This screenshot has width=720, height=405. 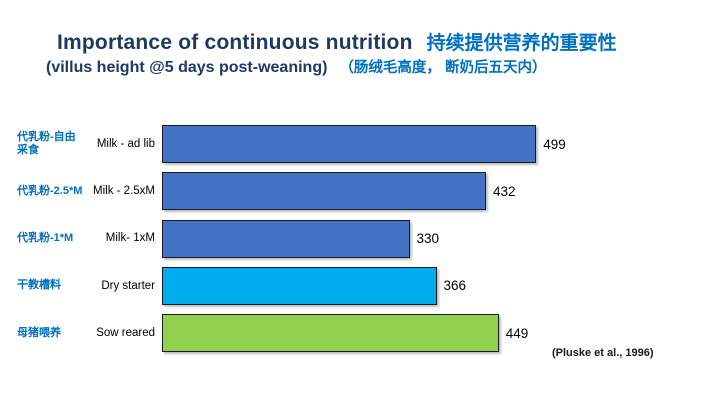 I want to click on bar-track: 449, so click(x=434, y=333).